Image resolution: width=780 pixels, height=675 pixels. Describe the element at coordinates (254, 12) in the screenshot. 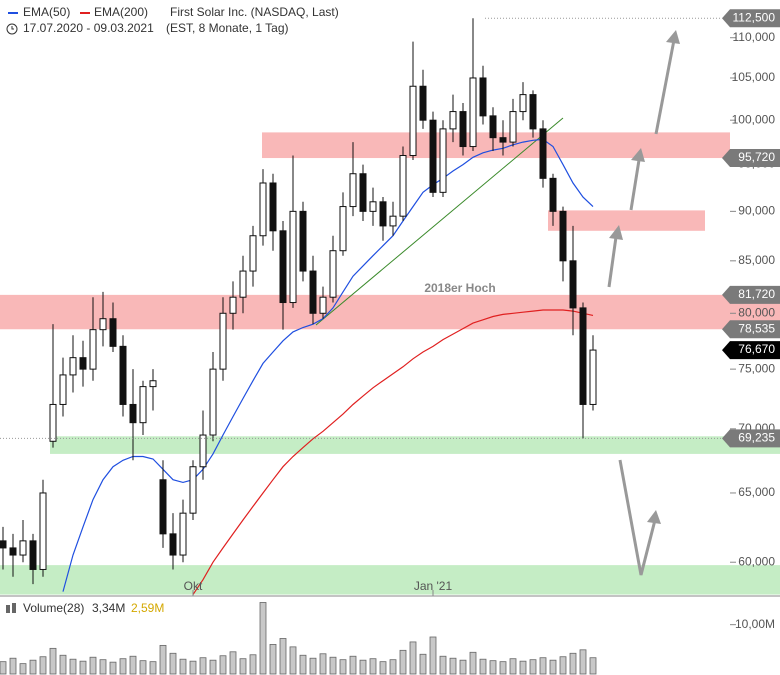

I see `chart-title: First Solar Inc. (NASDAQ, Last)` at that location.